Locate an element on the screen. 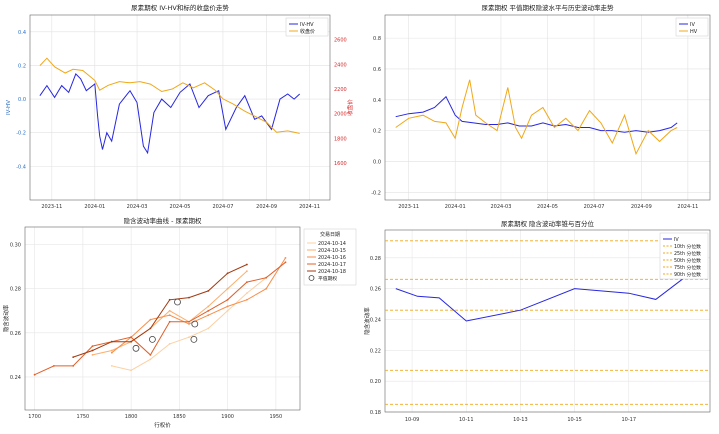 Image resolution: width=719 pixels, height=434 pixels. legend-label: 50th 分位数 is located at coordinates (687, 260).